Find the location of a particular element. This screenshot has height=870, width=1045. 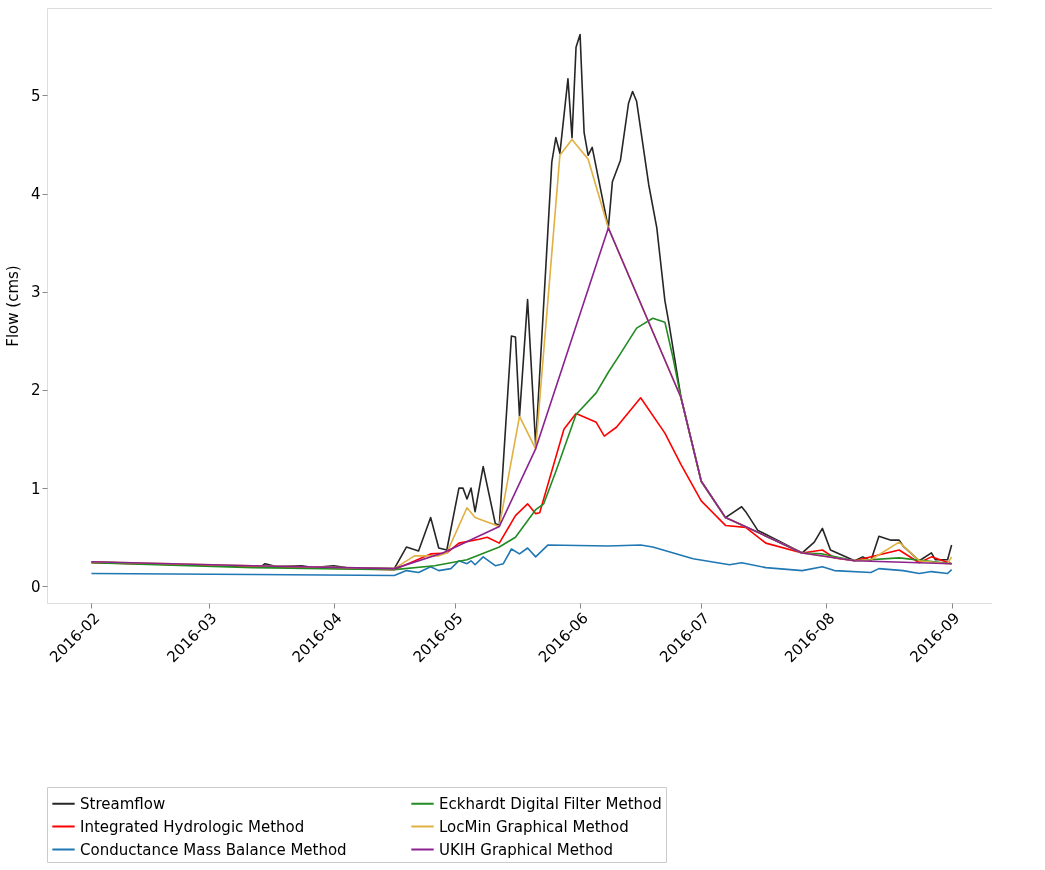

legend-label: Streamflow is located at coordinates (123, 803).